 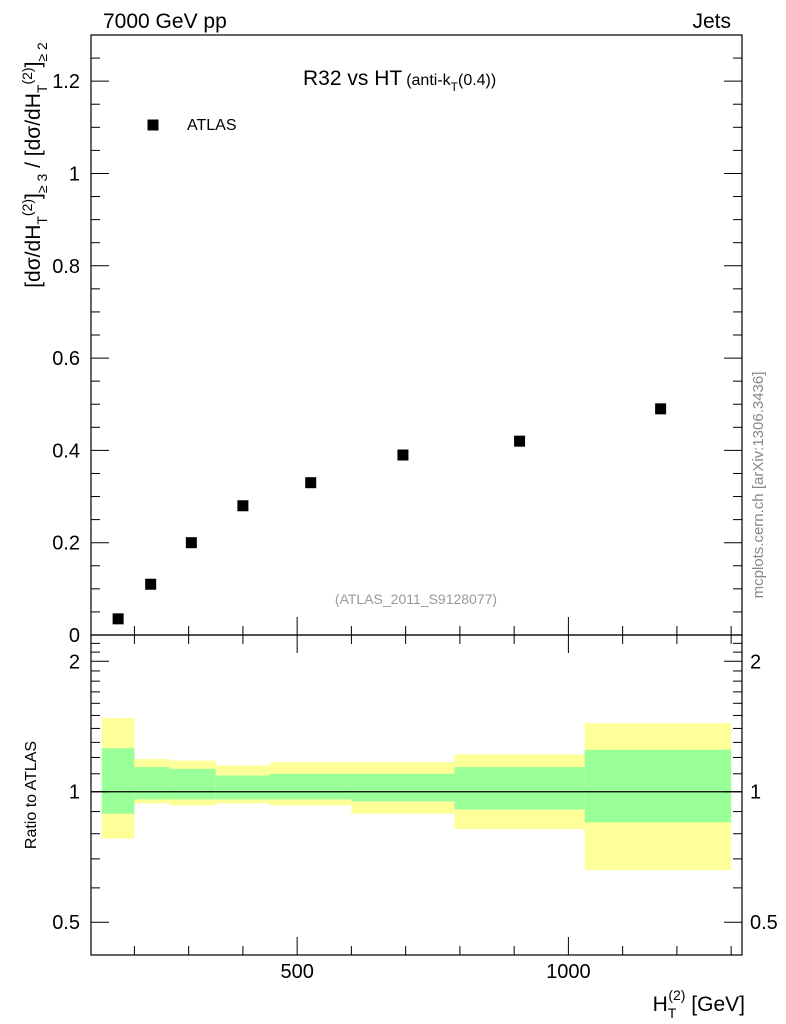 I want to click on x-tick-label: 1000, so click(x=568, y=972).